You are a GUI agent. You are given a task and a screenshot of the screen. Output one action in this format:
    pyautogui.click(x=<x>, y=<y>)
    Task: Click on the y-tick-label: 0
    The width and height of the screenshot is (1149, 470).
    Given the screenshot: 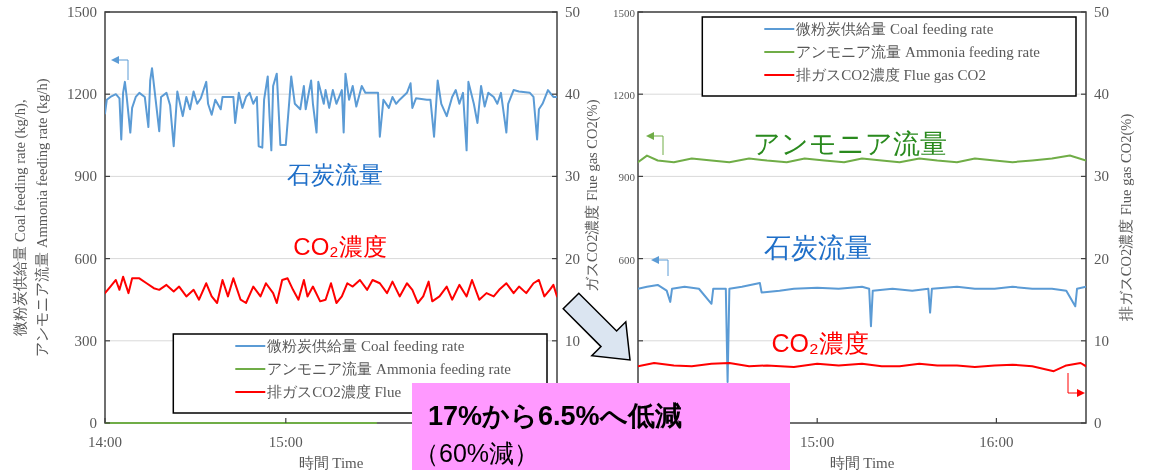 What is the action you would take?
    pyautogui.click(x=93, y=423)
    